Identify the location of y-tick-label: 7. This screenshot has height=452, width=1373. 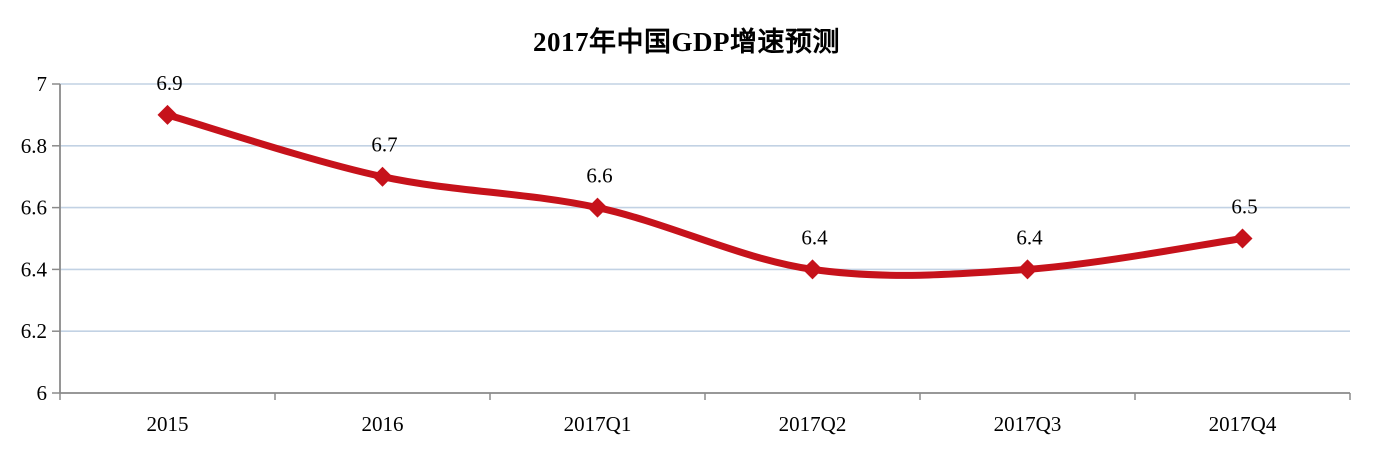
(42, 84).